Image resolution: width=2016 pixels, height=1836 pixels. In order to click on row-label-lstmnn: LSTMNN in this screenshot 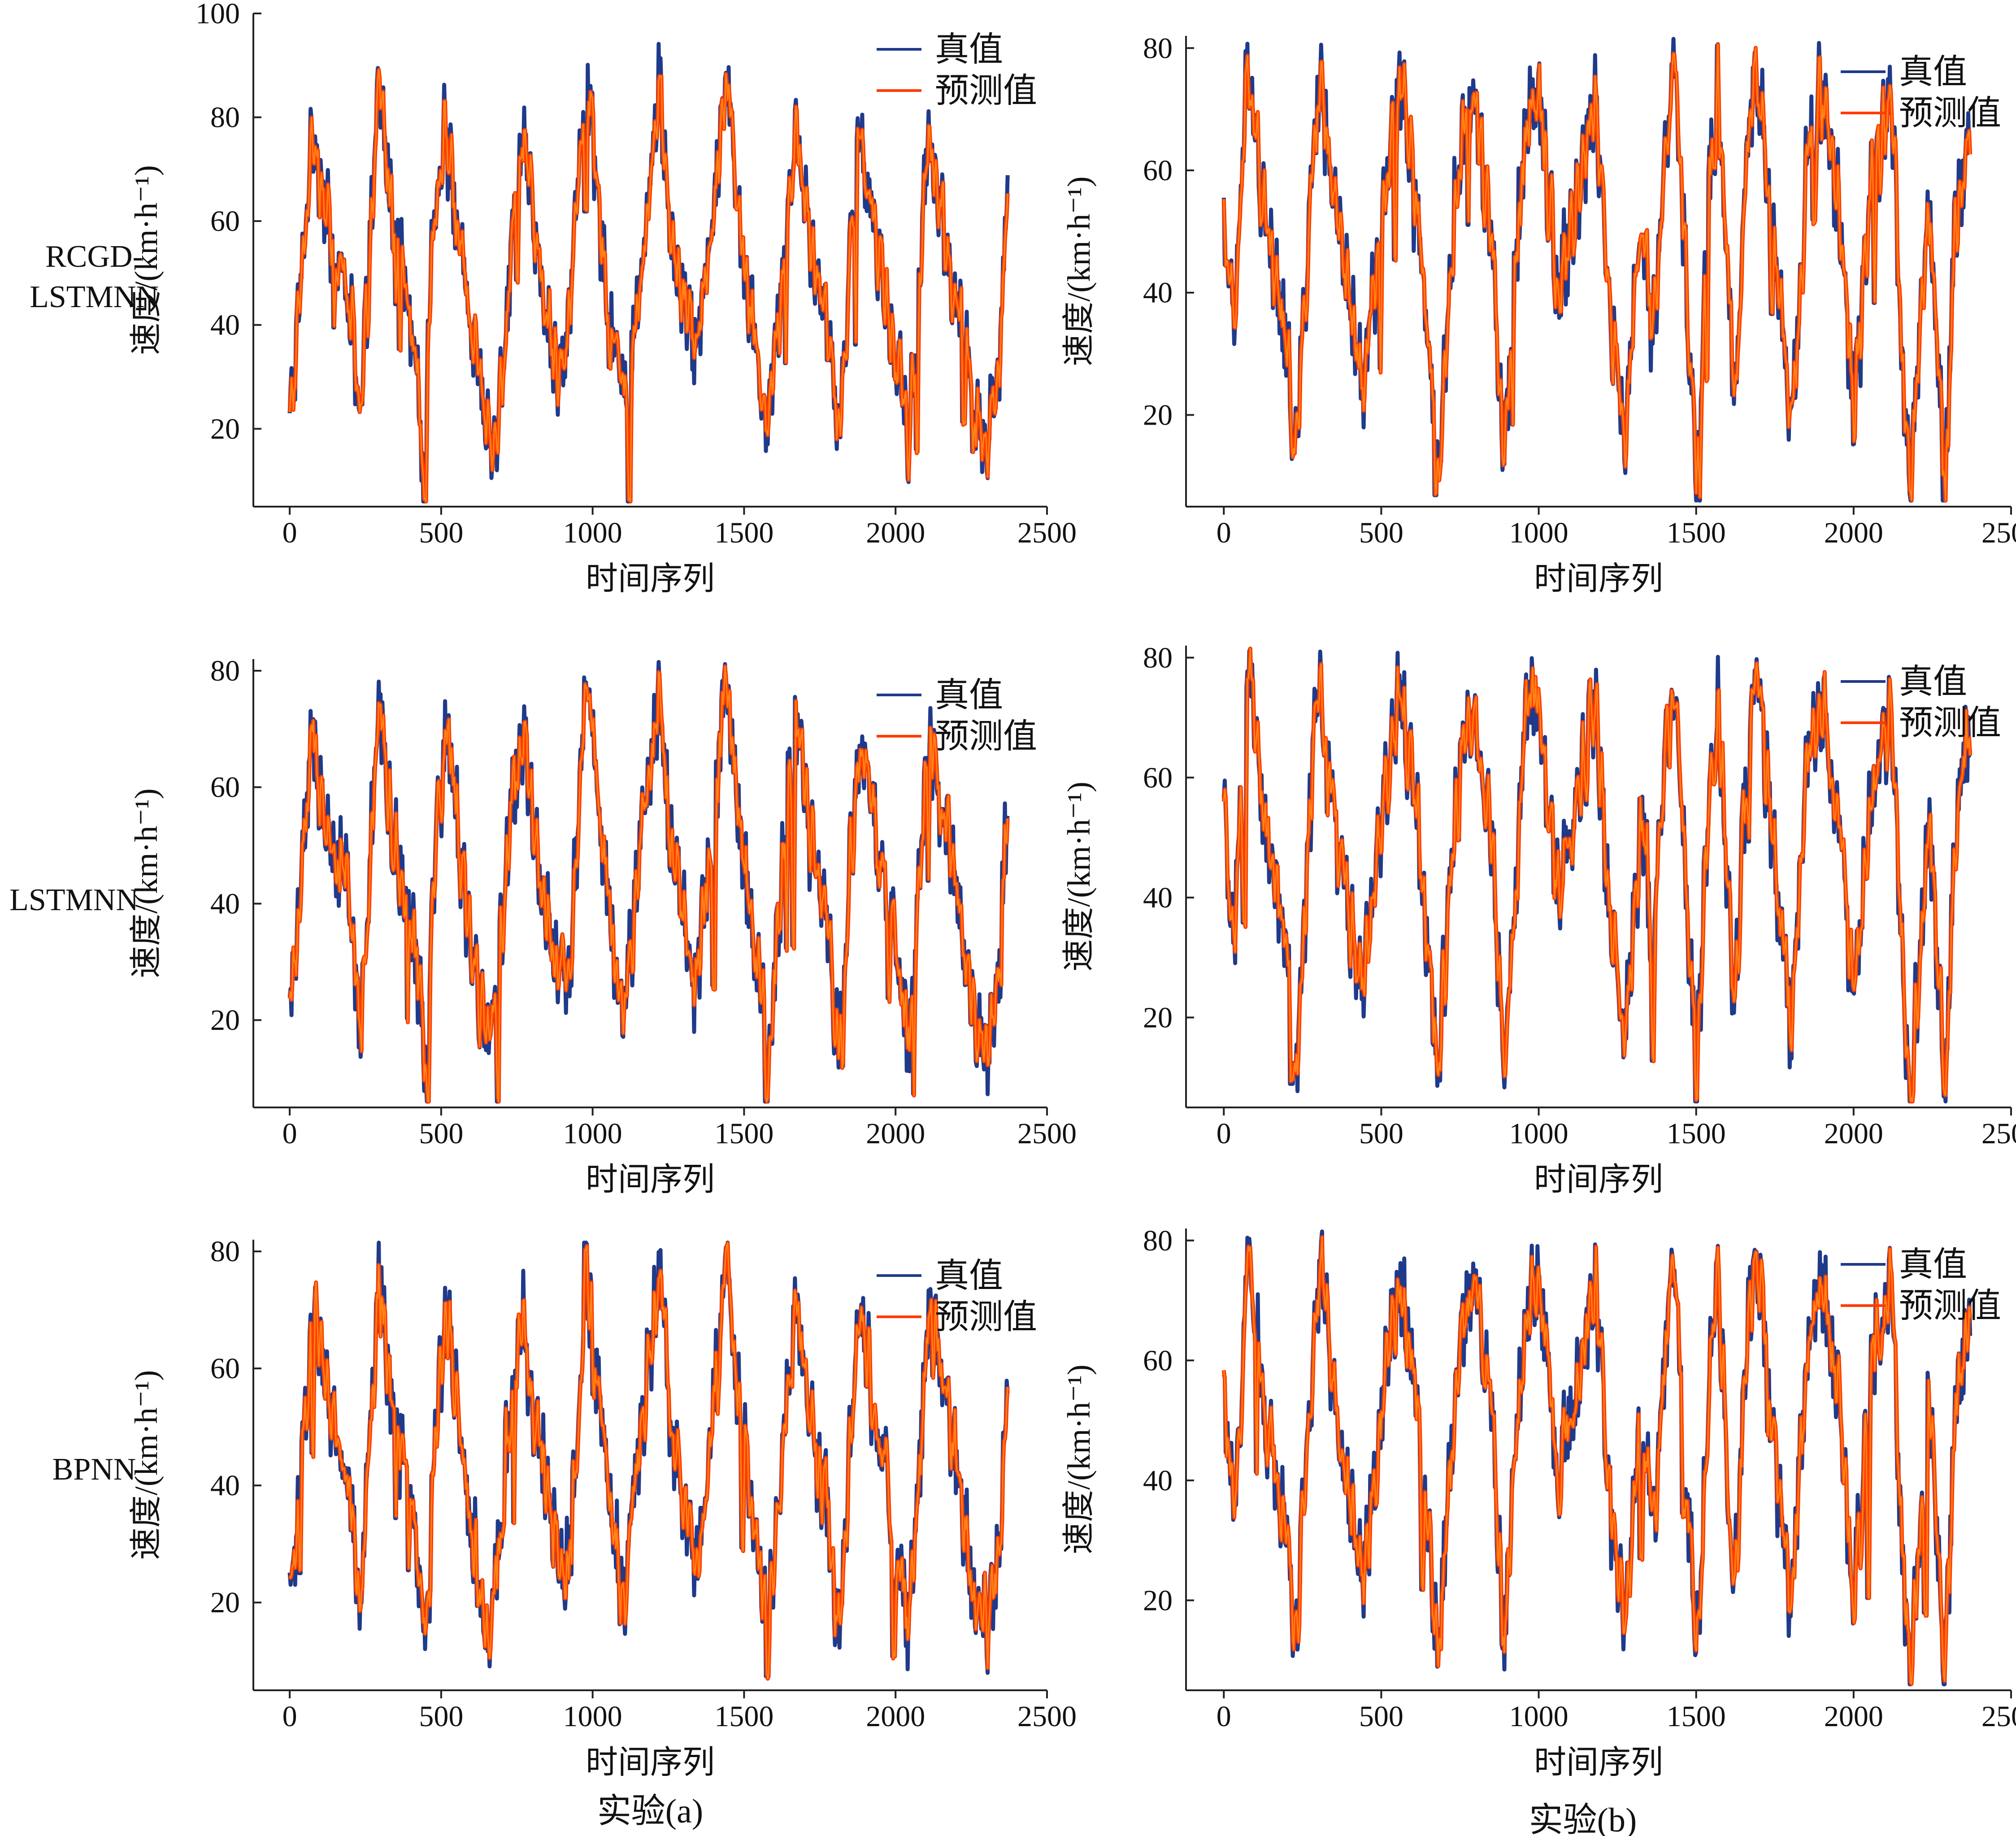, I will do `click(74, 900)`.